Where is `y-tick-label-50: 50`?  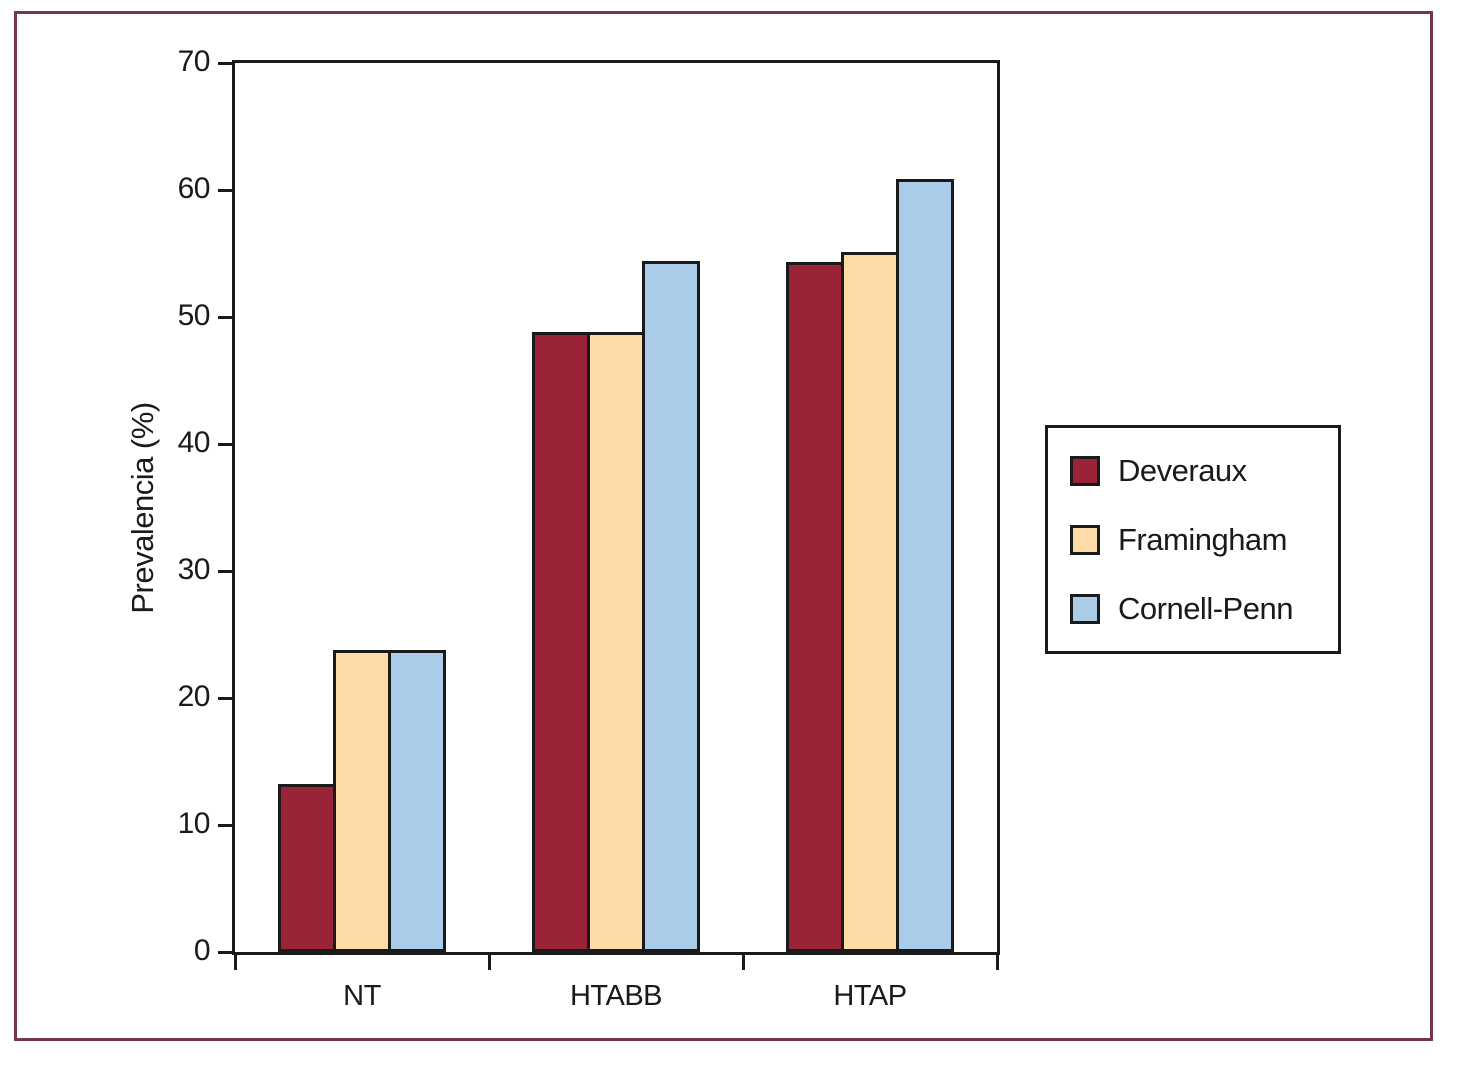 y-tick-label-50: 50 is located at coordinates (194, 315).